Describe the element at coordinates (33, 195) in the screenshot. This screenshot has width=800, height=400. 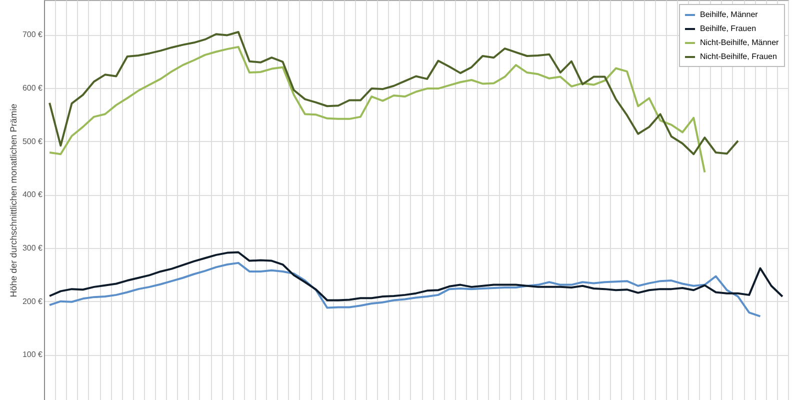
I see `y-tick-label: 400 €` at that location.